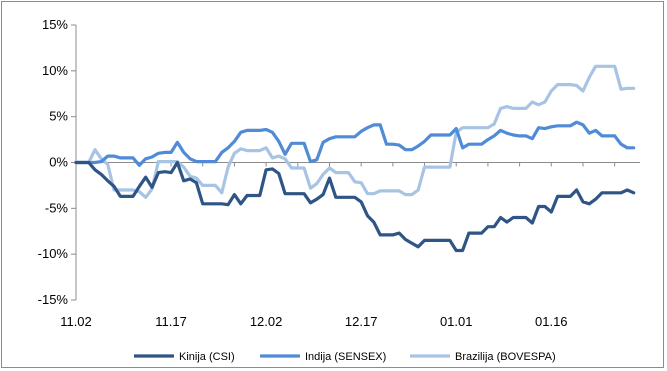 This screenshot has width=667, height=371. I want to click on y-tick-label: 10%, so click(55, 70).